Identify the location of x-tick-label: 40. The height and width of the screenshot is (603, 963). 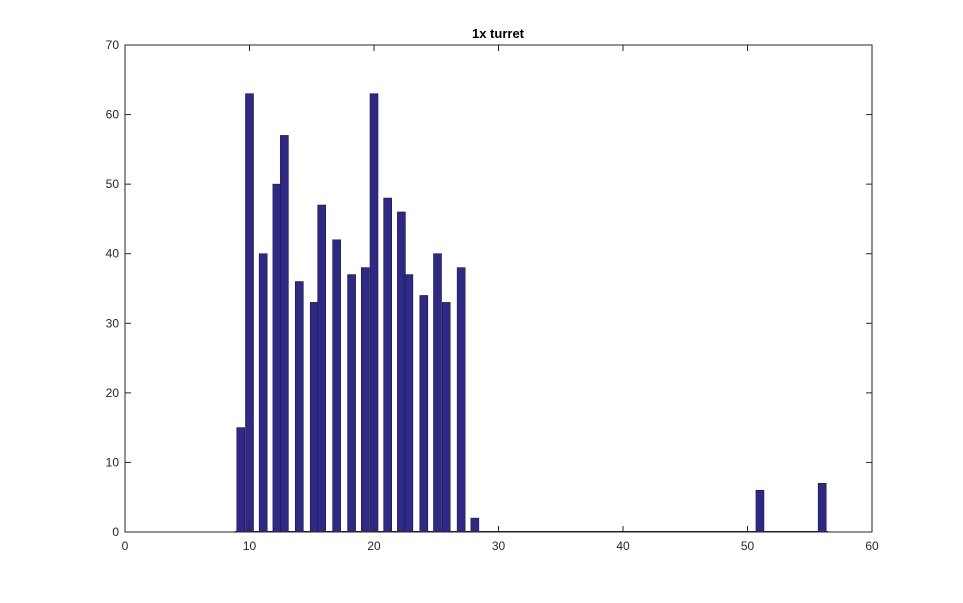
(623, 546).